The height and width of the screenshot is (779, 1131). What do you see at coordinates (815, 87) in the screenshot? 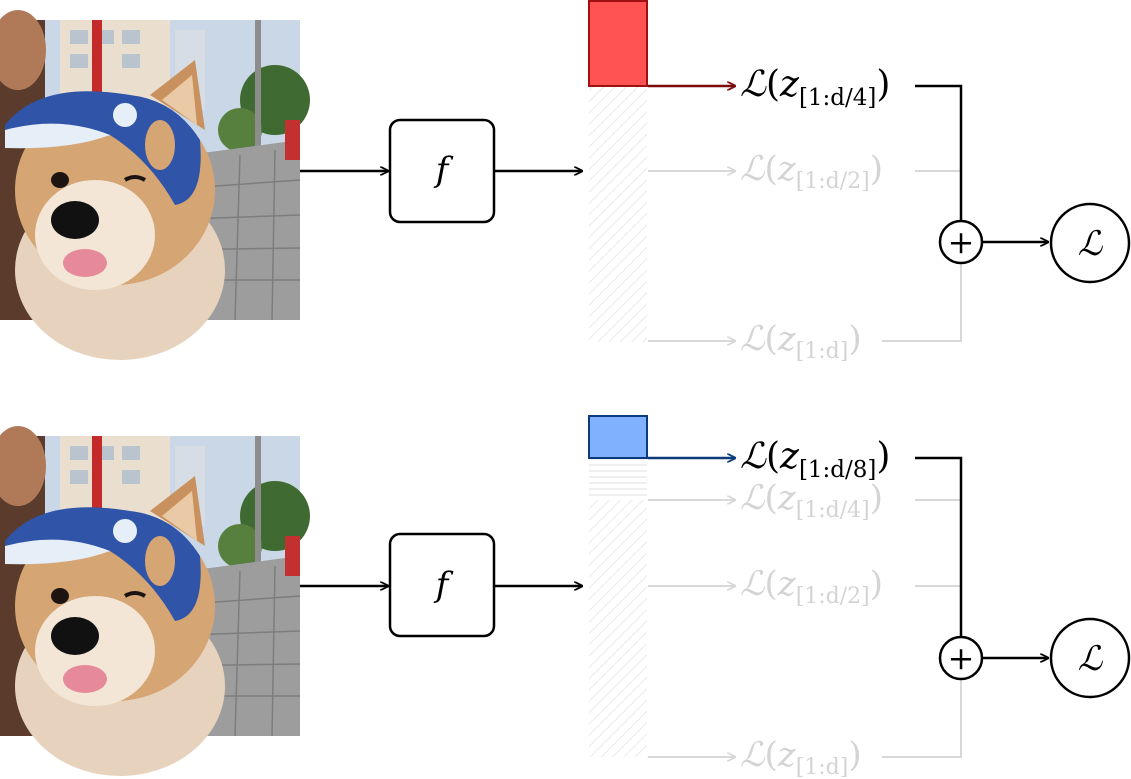
I see `active-loss-label: ℒ(z[1:d/4])` at bounding box center [815, 87].